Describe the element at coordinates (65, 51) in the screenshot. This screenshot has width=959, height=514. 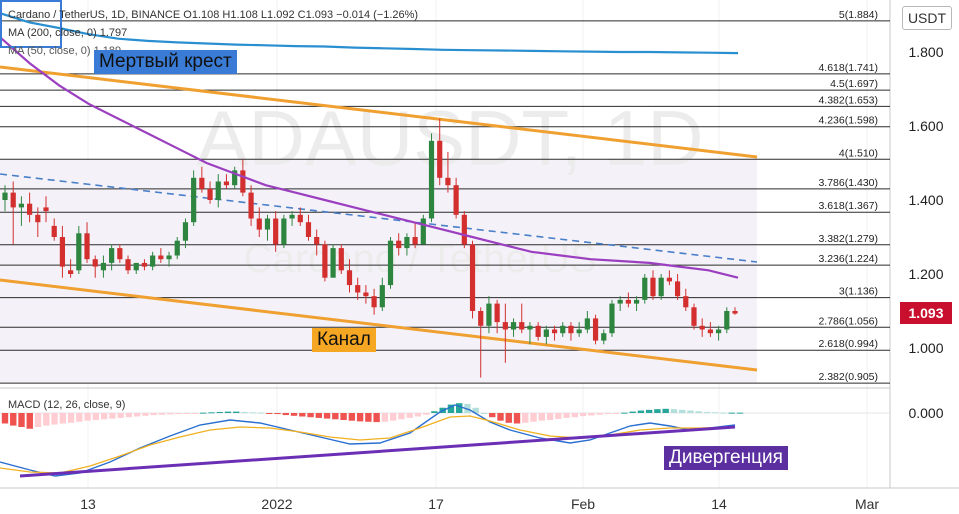
I see `ma50-legend: MA (50, close, 0) 1.189` at that location.